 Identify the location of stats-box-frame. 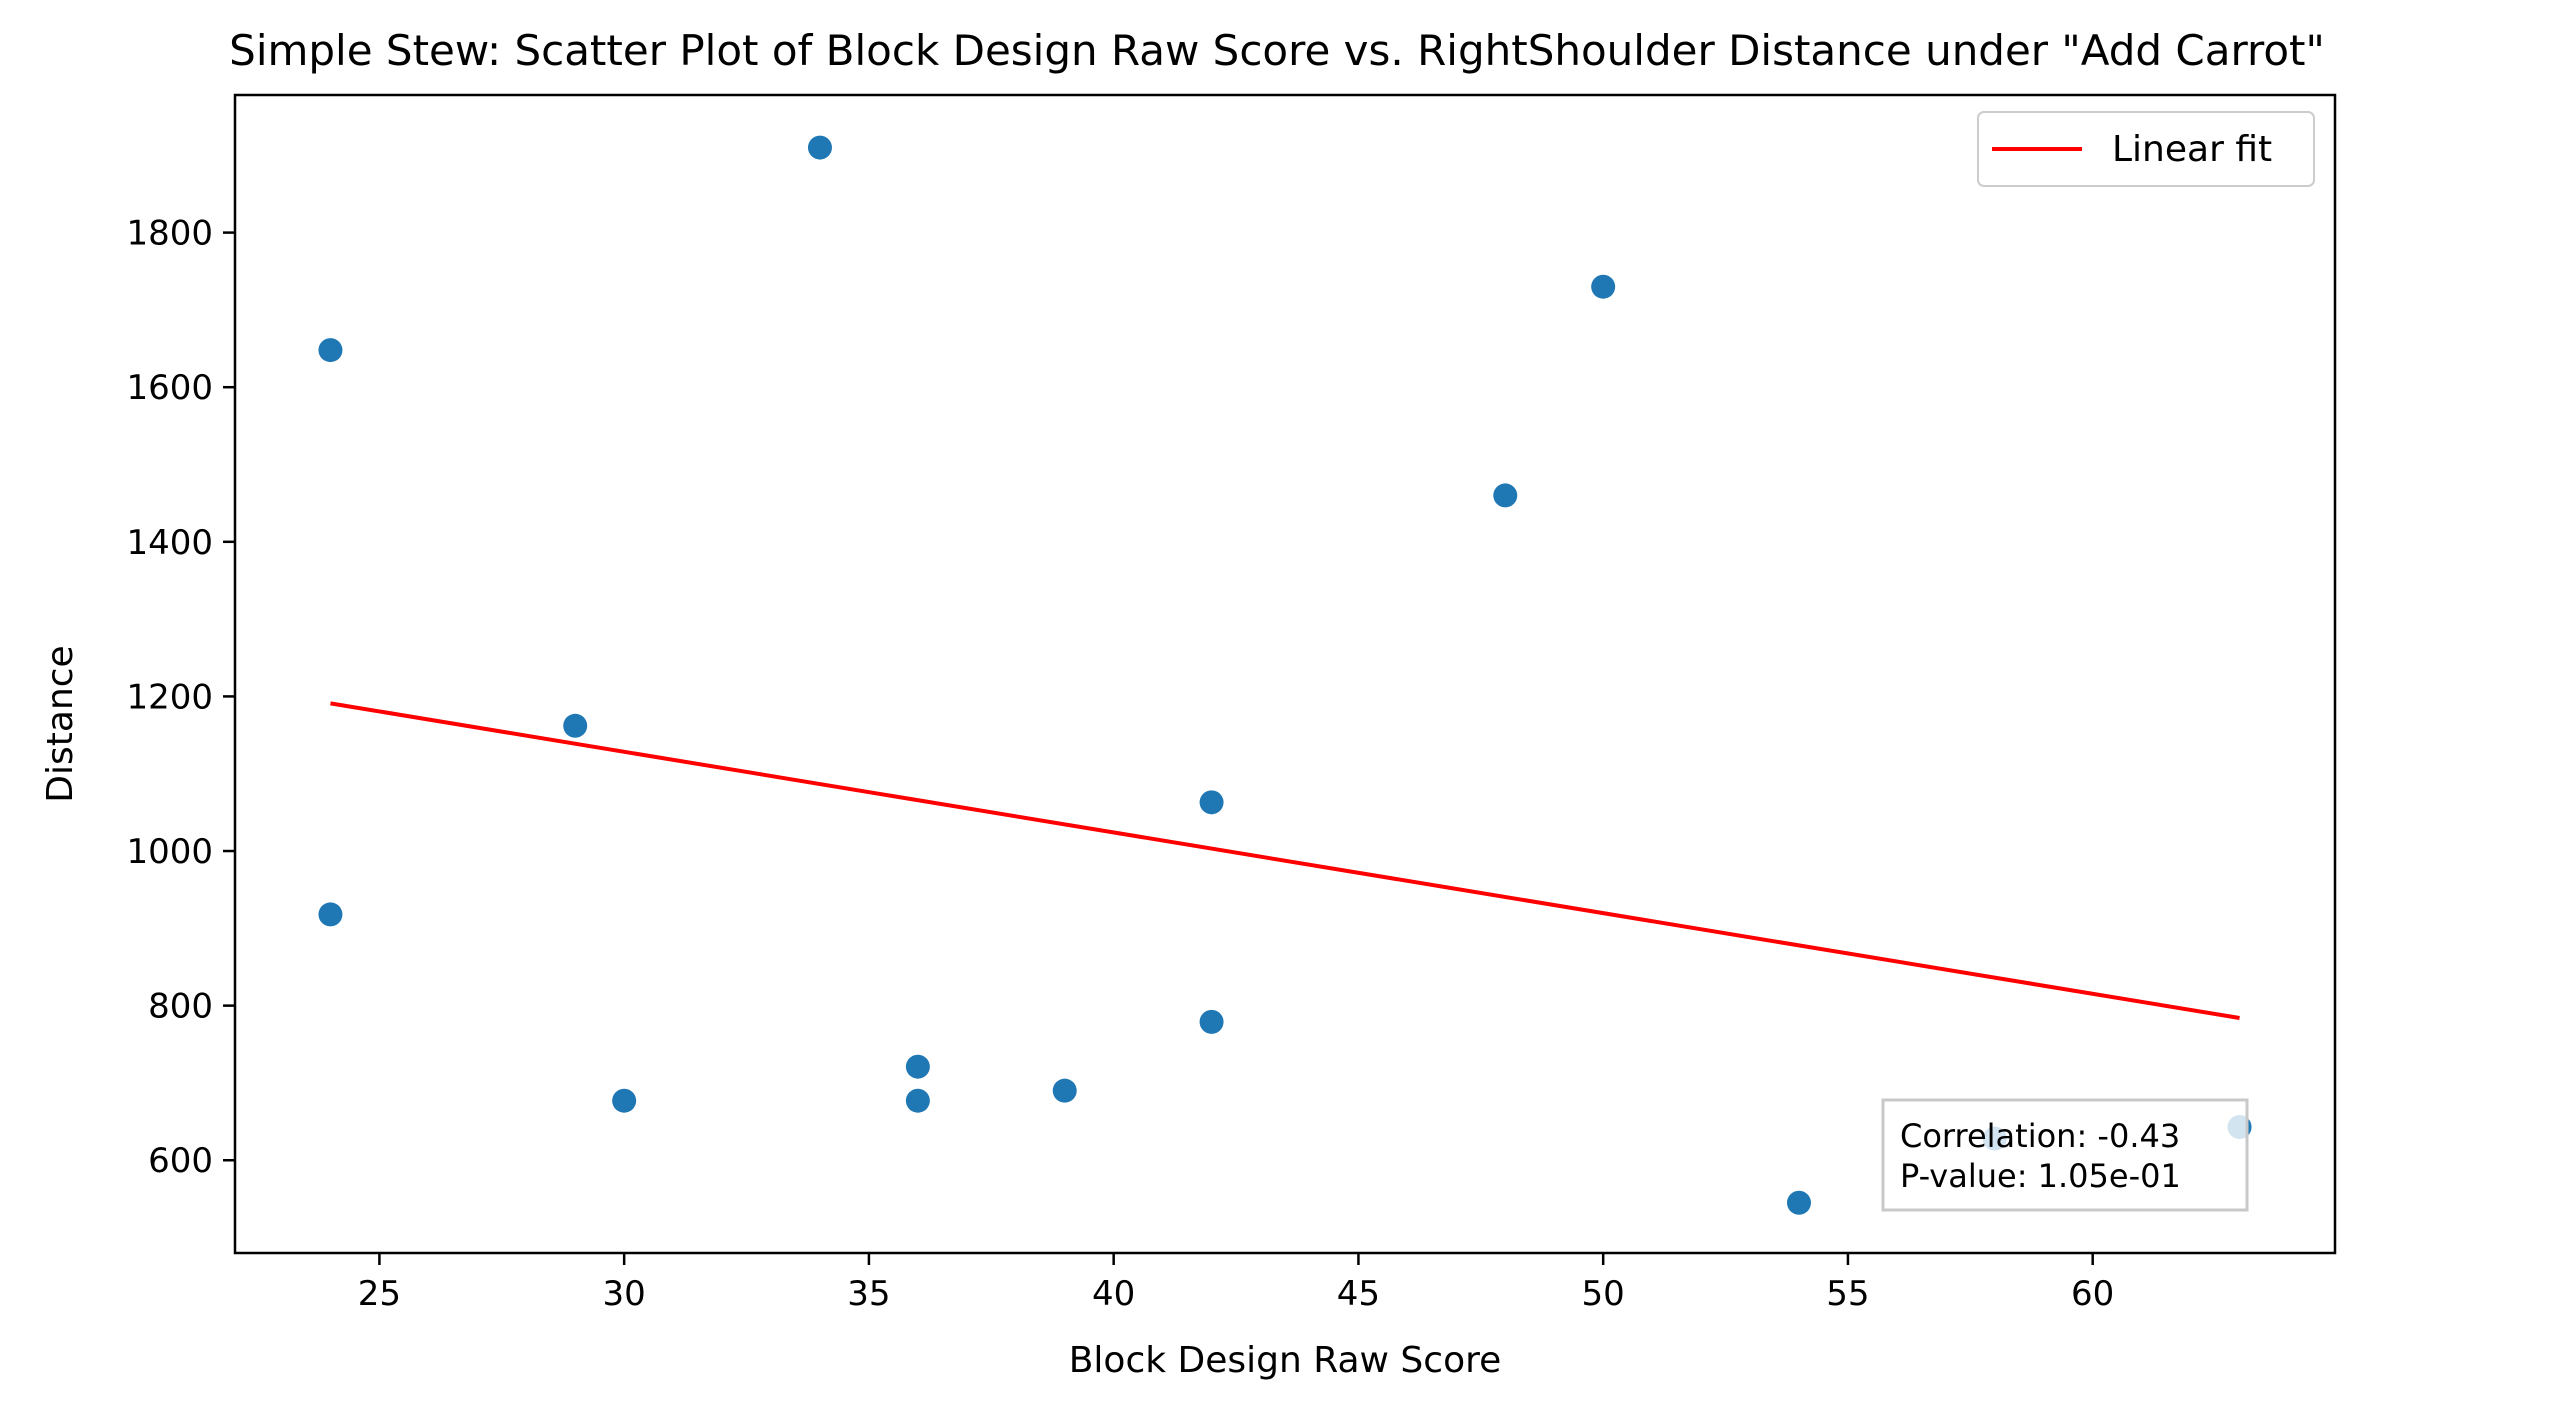
(2065, 1155).